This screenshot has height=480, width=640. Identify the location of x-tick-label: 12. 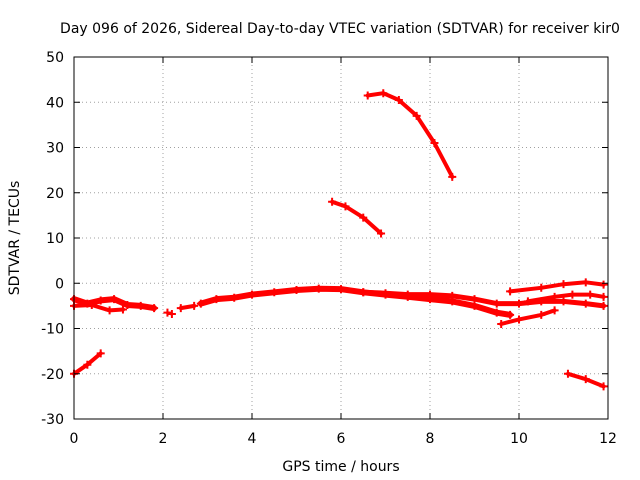
(608, 439).